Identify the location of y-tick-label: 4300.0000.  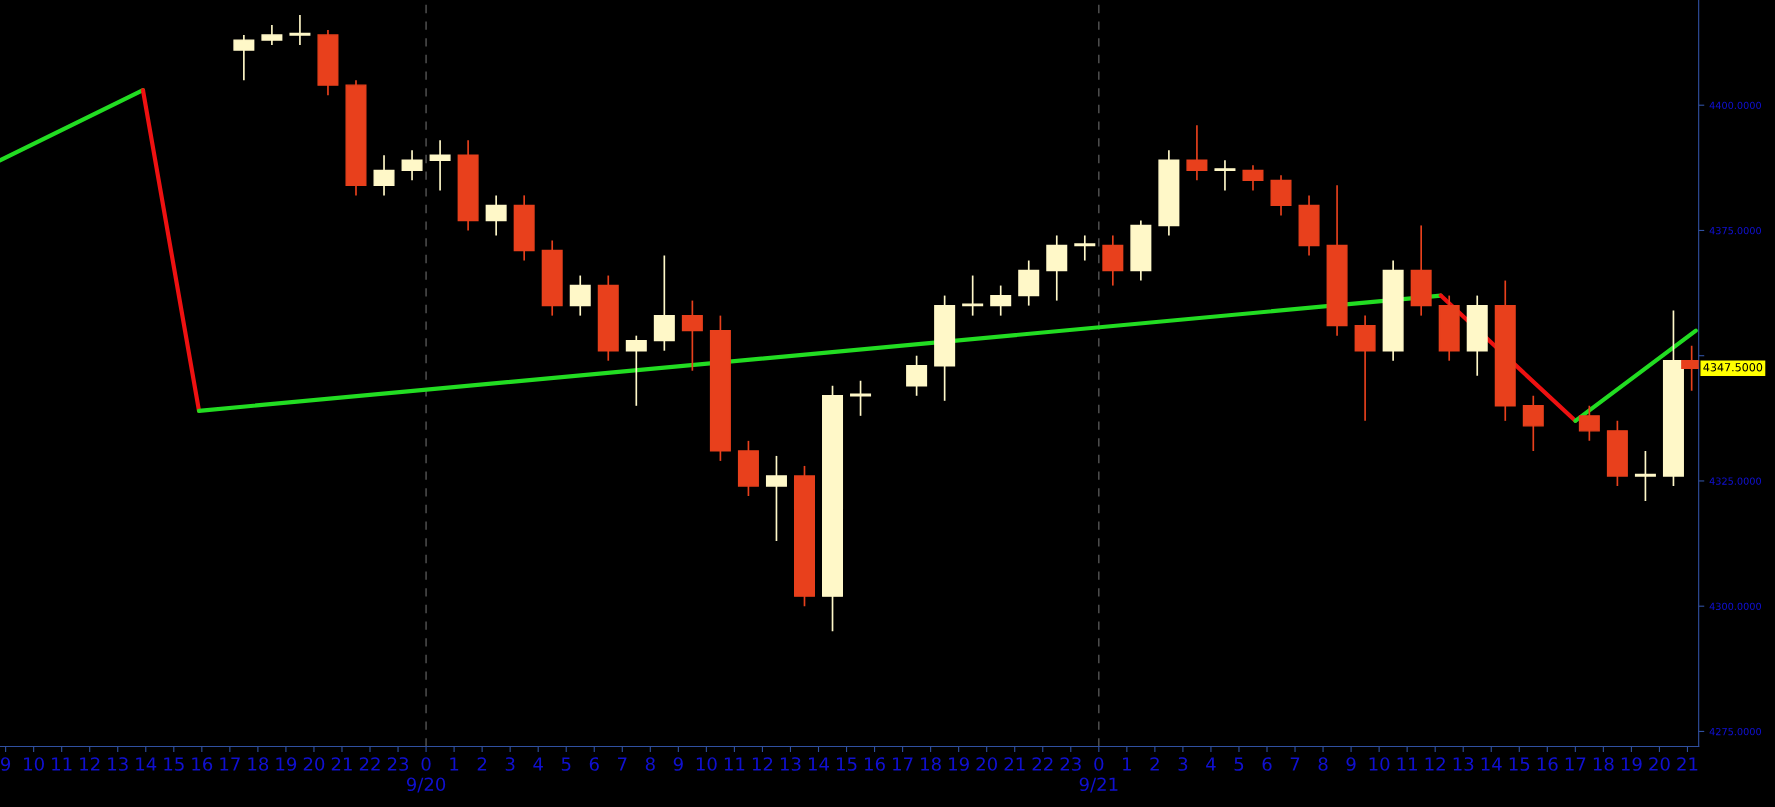
(1735, 606).